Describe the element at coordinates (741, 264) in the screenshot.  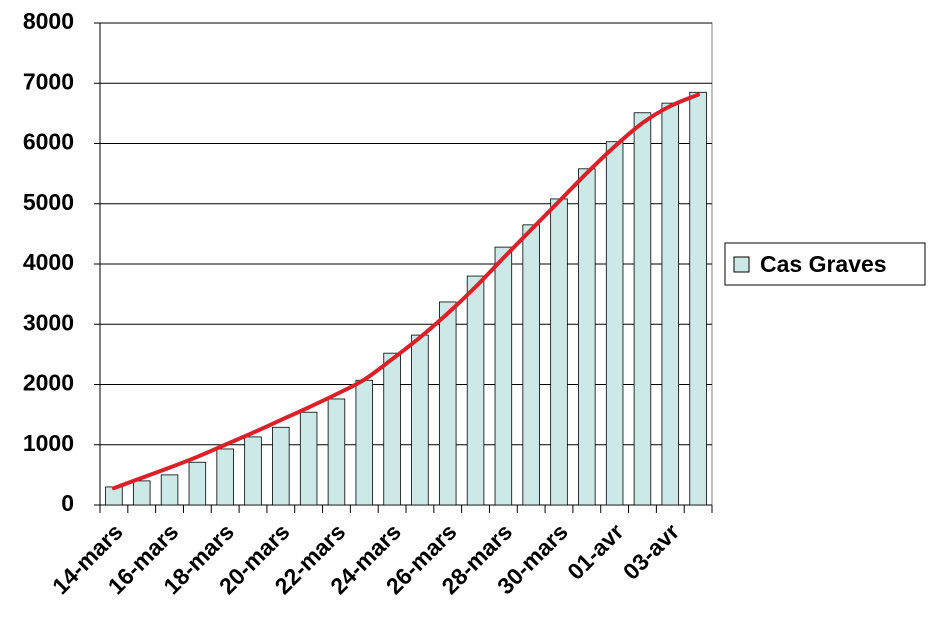
I see `legend-swatch` at that location.